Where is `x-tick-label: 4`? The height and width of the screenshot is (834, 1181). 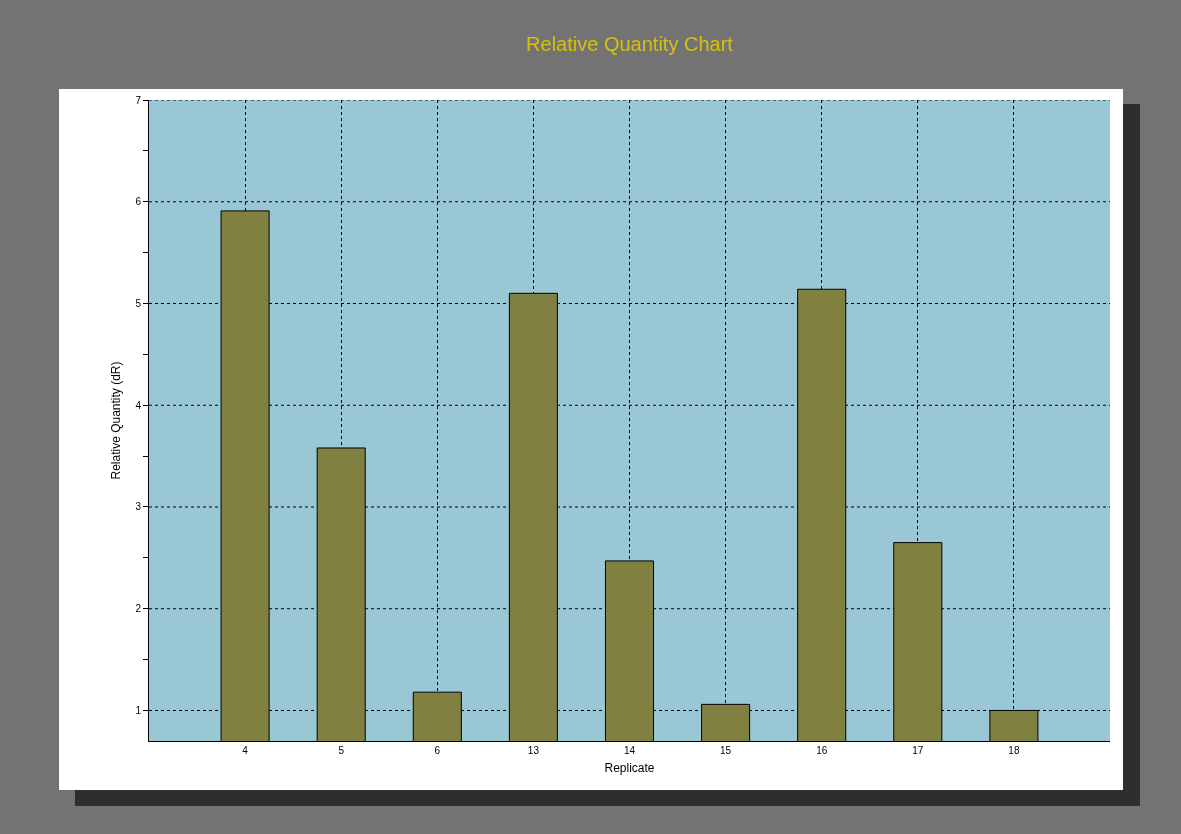 x-tick-label: 4 is located at coordinates (245, 750).